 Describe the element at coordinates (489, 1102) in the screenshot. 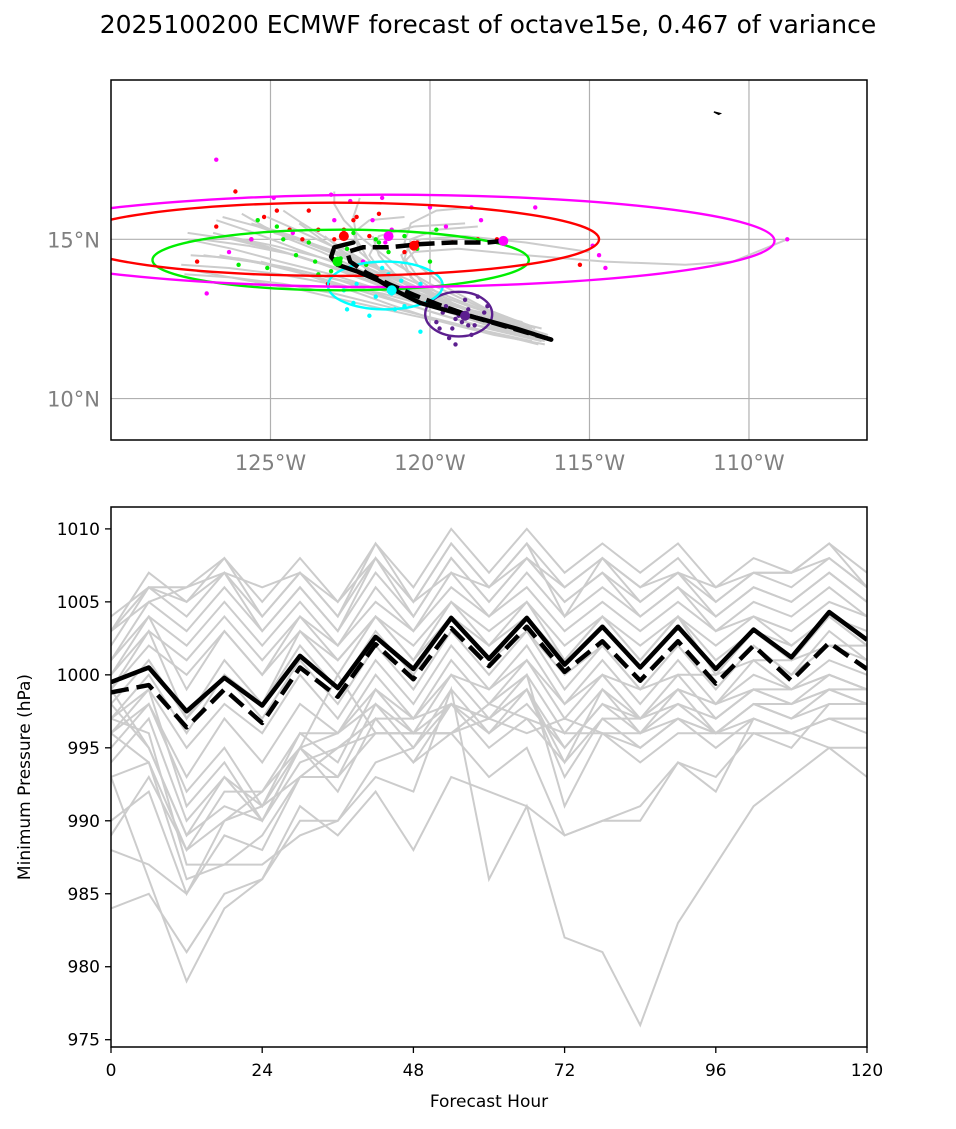

I see `pressure-x-axis-label: Forecast Hour` at that location.